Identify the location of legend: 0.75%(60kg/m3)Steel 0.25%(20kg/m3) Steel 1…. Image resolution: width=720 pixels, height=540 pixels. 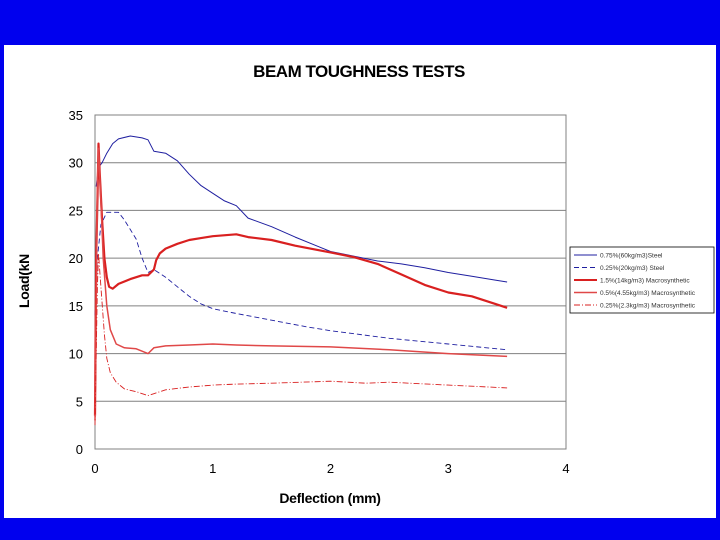
(642, 280).